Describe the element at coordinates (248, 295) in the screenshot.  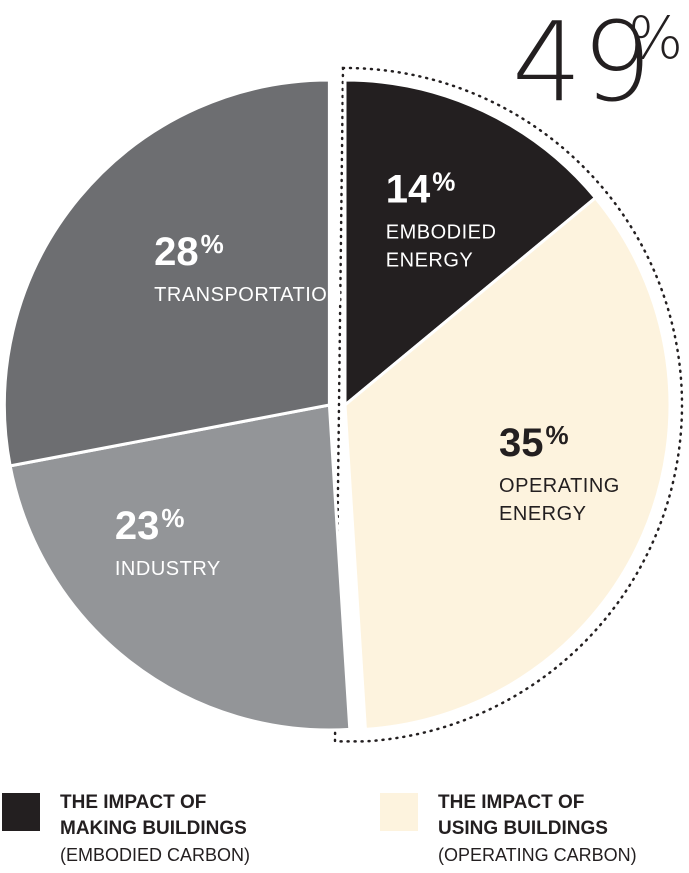
I see `slice-label-transportation-line1: TRANSPORTATION` at that location.